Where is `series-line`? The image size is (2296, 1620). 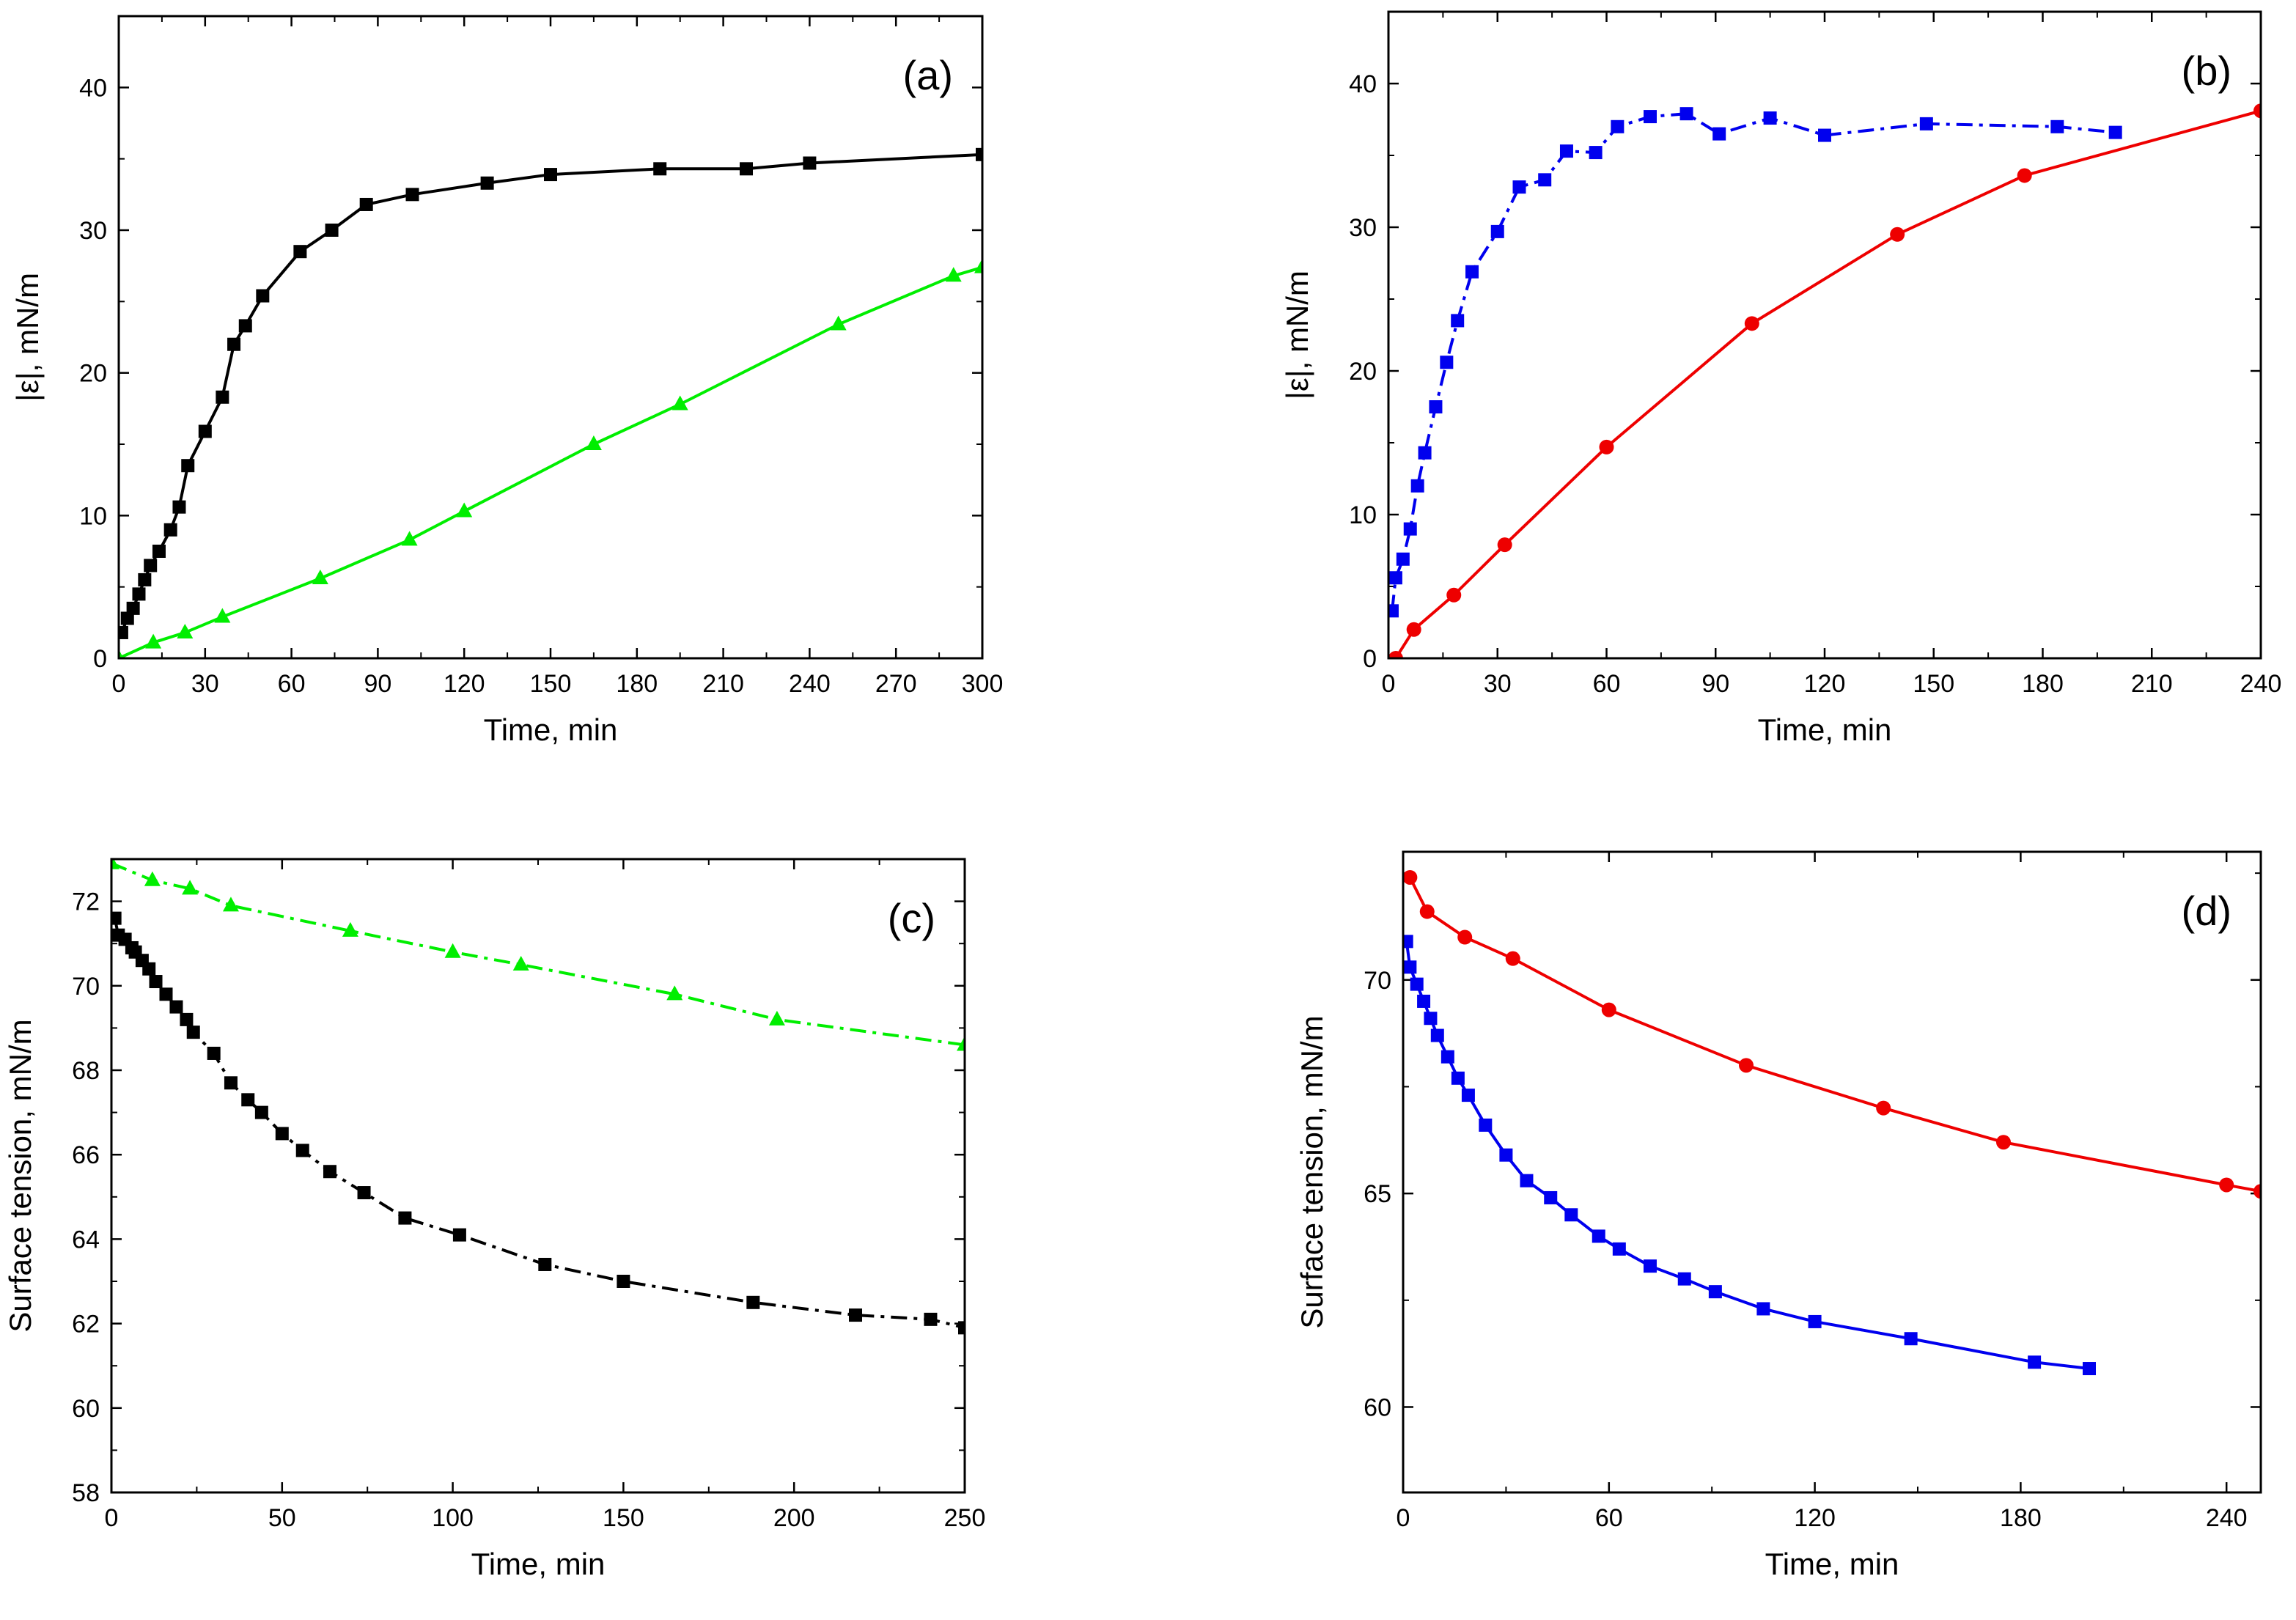 series-line is located at coordinates (1753, 361).